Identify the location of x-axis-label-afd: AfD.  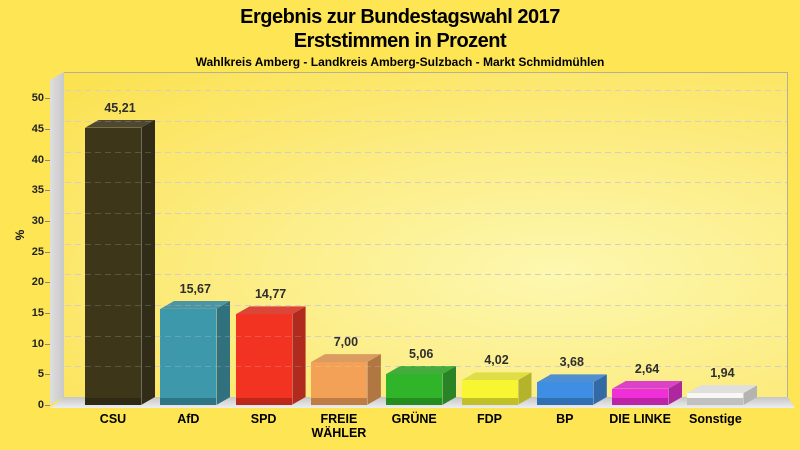
(188, 419).